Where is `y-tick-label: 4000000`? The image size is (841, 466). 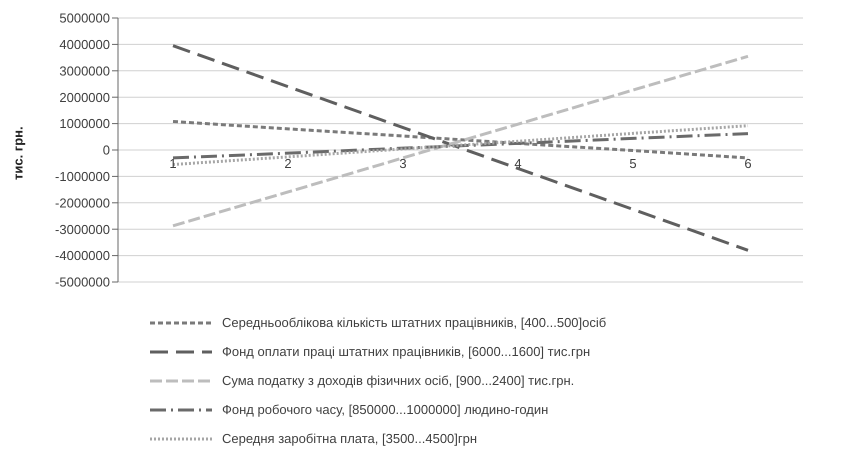
y-tick-label: 4000000 is located at coordinates (84, 44).